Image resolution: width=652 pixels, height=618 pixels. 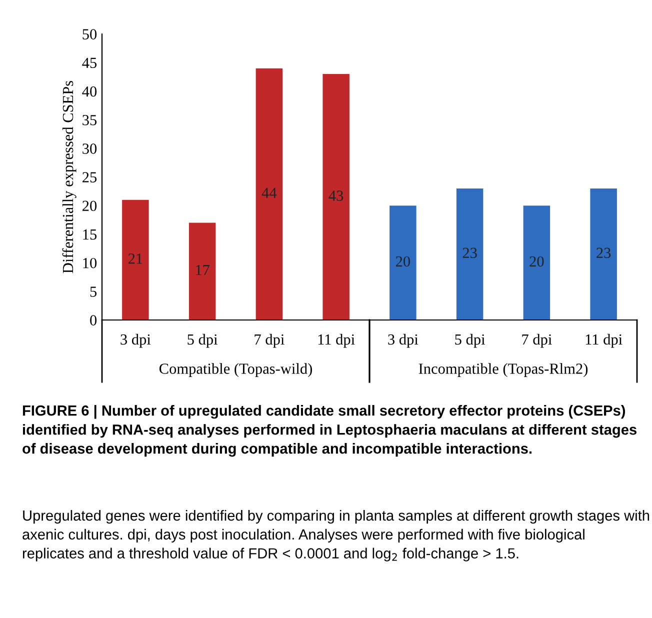 What do you see at coordinates (69, 177) in the screenshot?
I see `y-axis-title: Differentially expressed CSEPs` at bounding box center [69, 177].